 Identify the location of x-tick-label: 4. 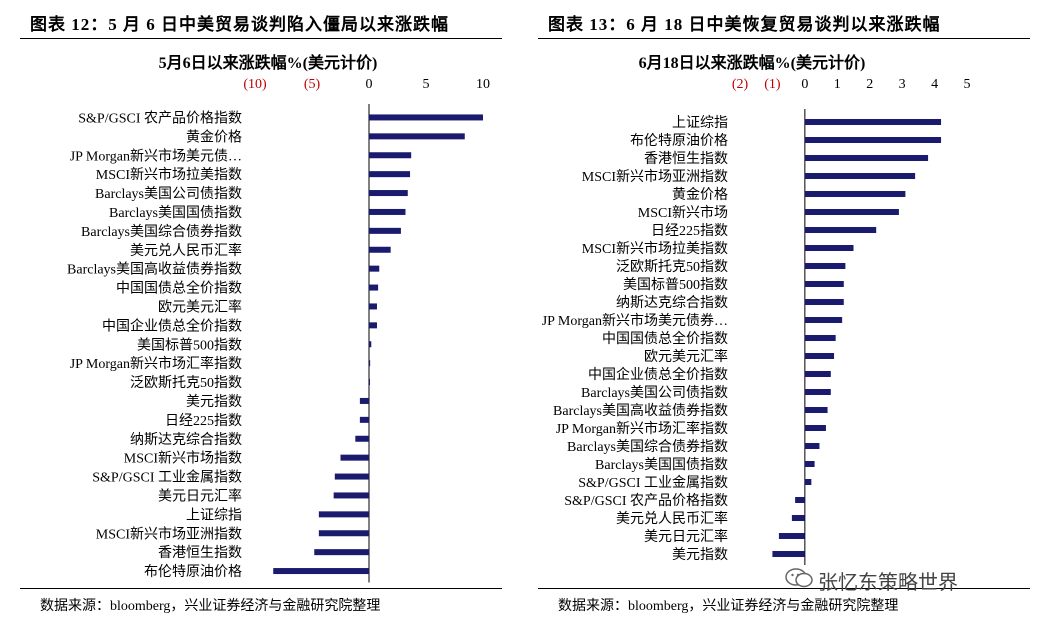
(934, 84).